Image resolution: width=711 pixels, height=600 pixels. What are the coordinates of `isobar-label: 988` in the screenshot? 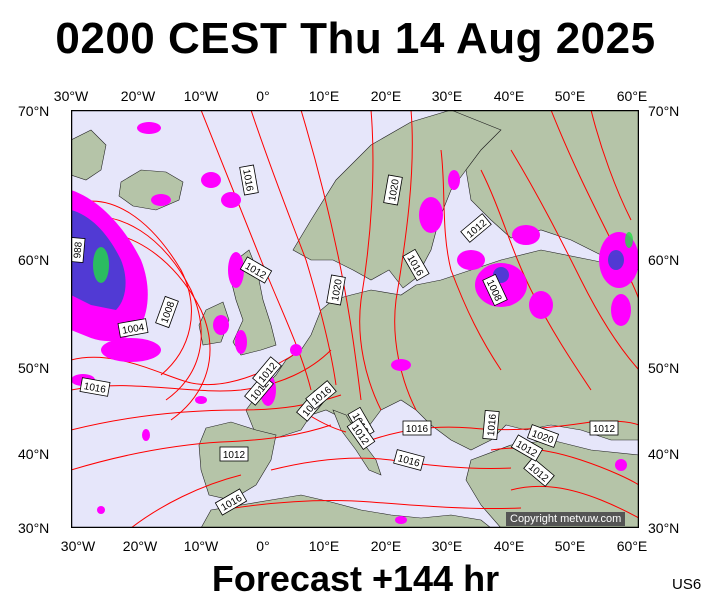 It's located at (78, 250).